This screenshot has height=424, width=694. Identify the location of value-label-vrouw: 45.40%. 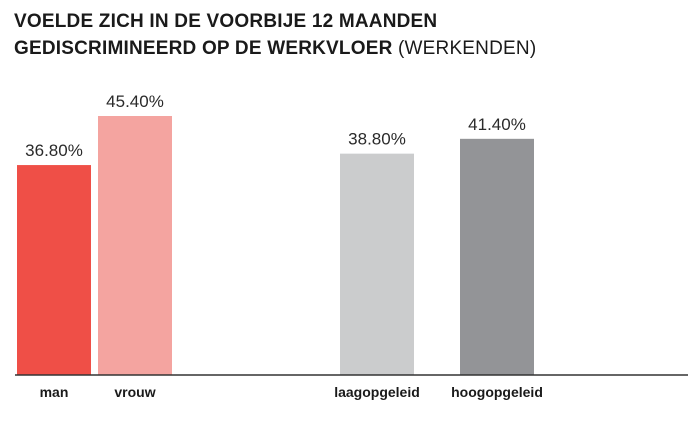
(135, 101).